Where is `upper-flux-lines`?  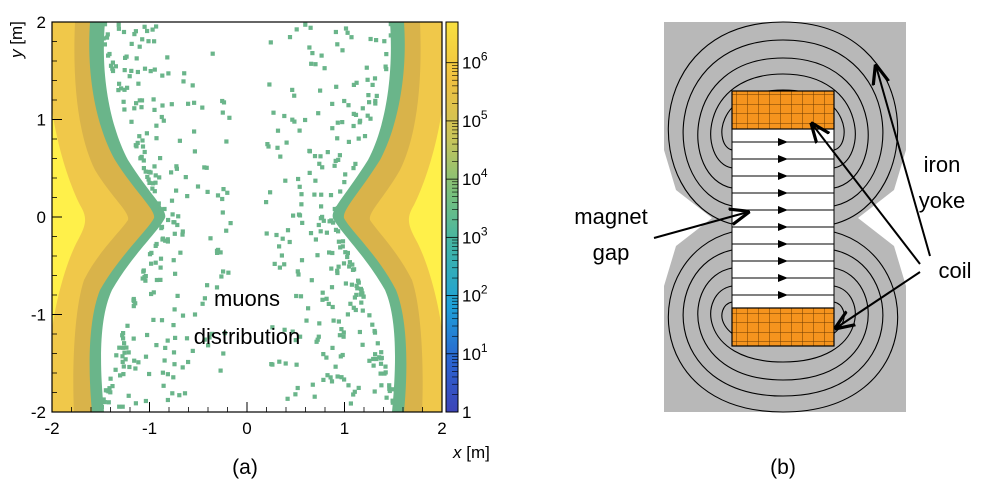
upper-flux-lines is located at coordinates (783, 123).